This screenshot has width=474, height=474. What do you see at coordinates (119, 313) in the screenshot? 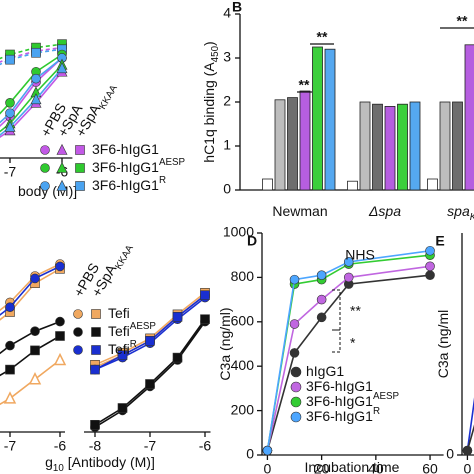
I see `legend-label-part: Tefi` at bounding box center [119, 313].